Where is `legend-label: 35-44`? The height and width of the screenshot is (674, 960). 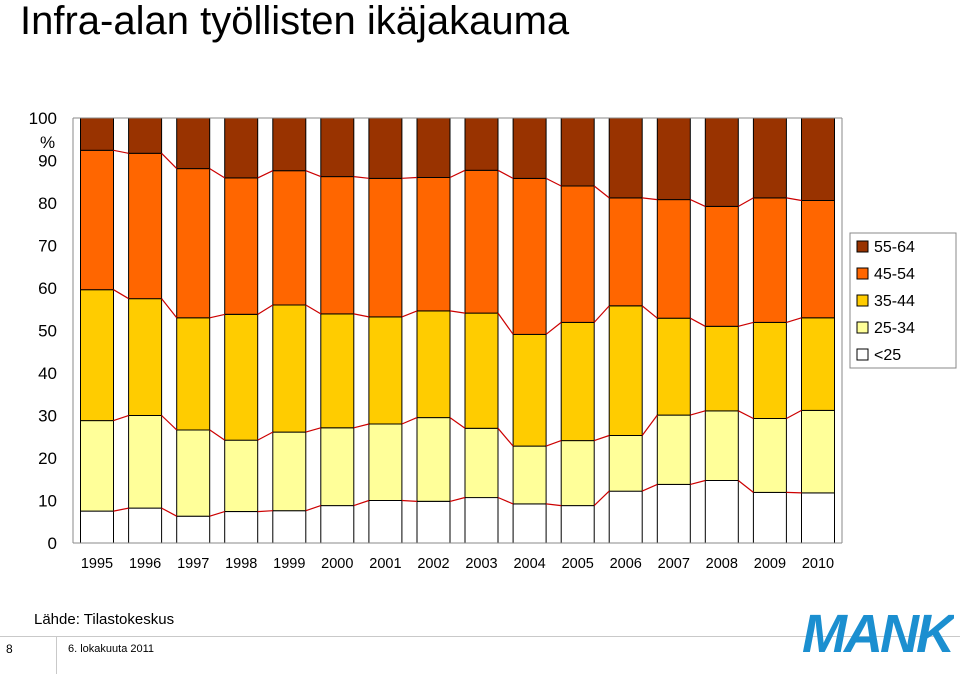
legend-label: 35-44 is located at coordinates (894, 301).